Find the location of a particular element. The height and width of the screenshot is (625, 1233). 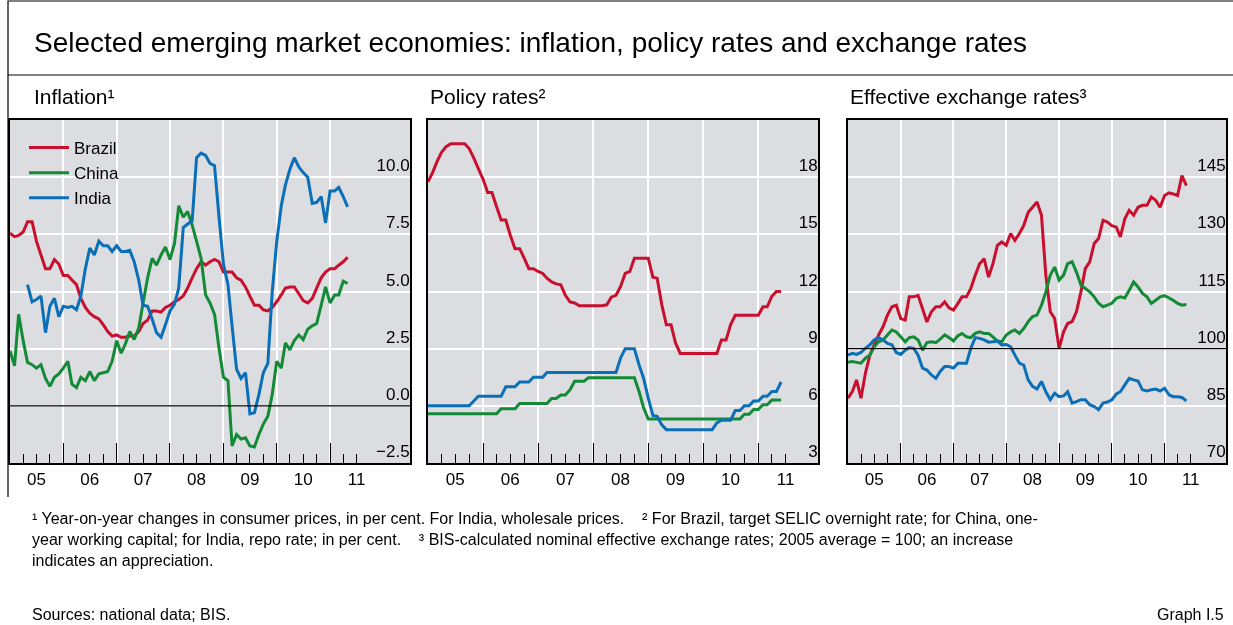

text: indicates an appreciation. is located at coordinates (123, 560).